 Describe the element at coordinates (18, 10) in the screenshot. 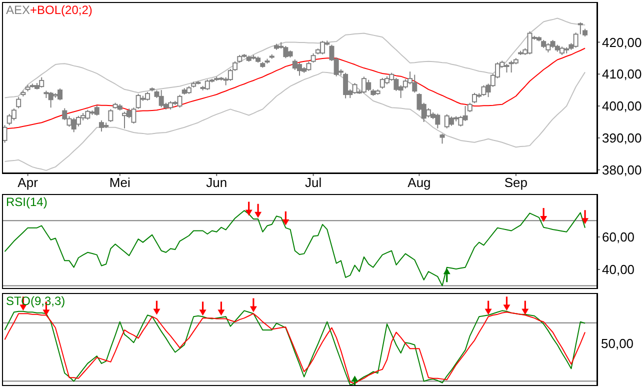

I see `text: AEX` at that location.